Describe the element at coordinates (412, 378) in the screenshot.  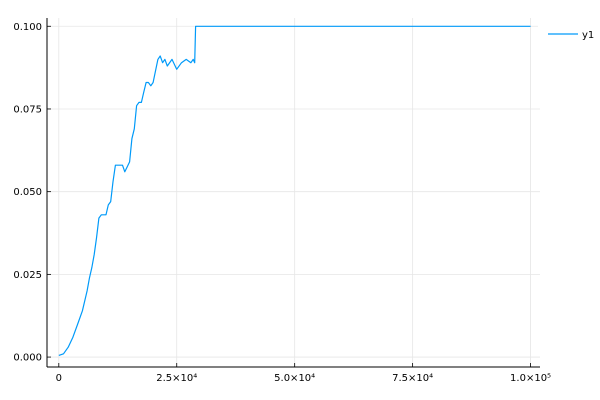
I see `x-tick-label: 7.5×10⁴` at that location.